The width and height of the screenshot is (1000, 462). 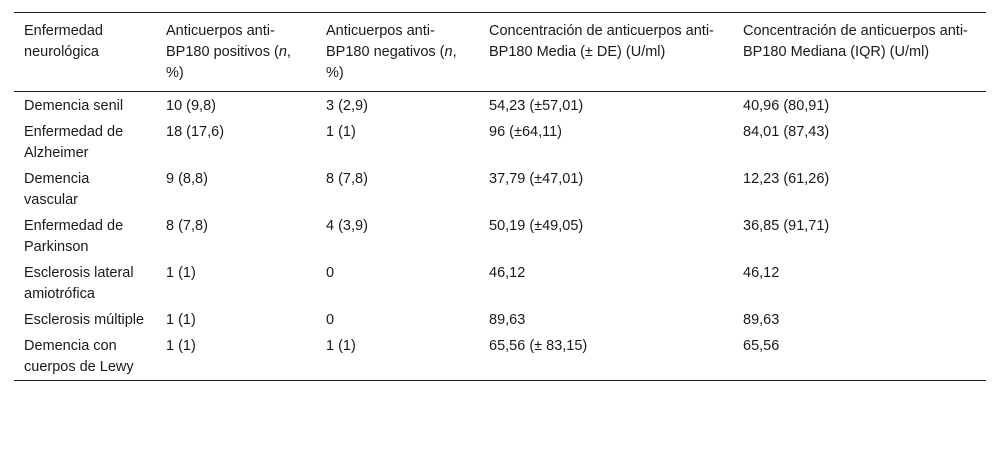 I want to click on cell-mean: 65,56 (± 83,15), so click(x=538, y=346).